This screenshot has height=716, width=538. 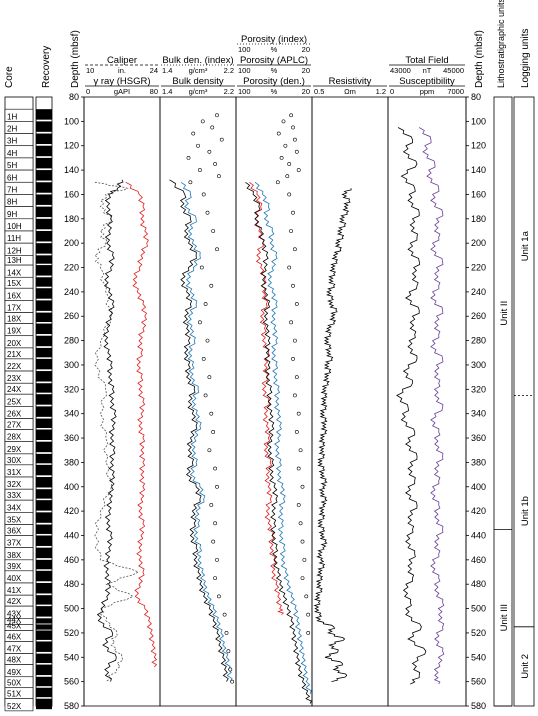 I want to click on depth-tick-label: 560, so click(x=71, y=682).